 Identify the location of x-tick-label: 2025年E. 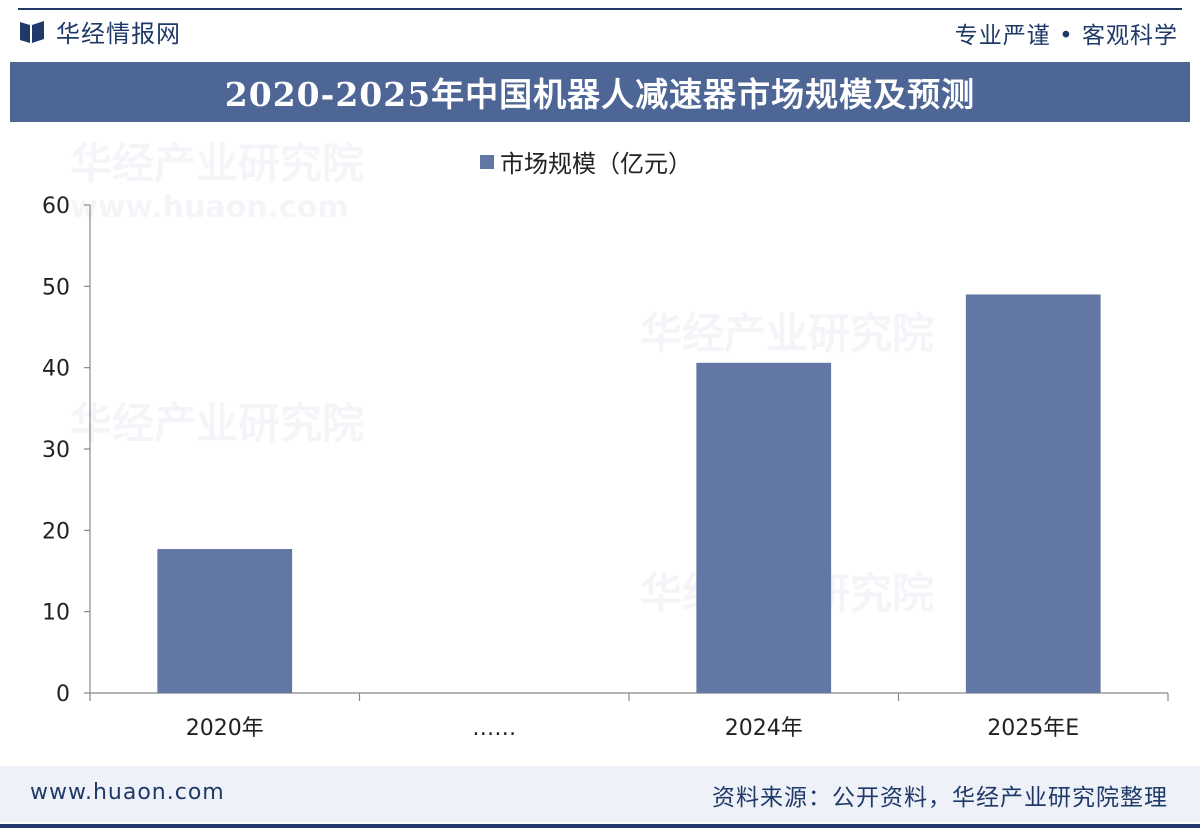
(1033, 728).